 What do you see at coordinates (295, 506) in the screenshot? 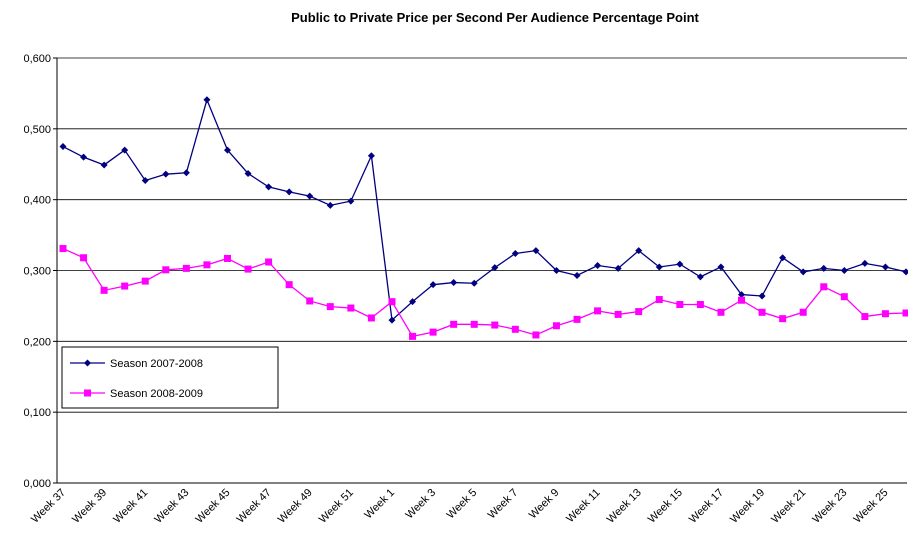
I see `x-tick-label: Week 49` at bounding box center [295, 506].